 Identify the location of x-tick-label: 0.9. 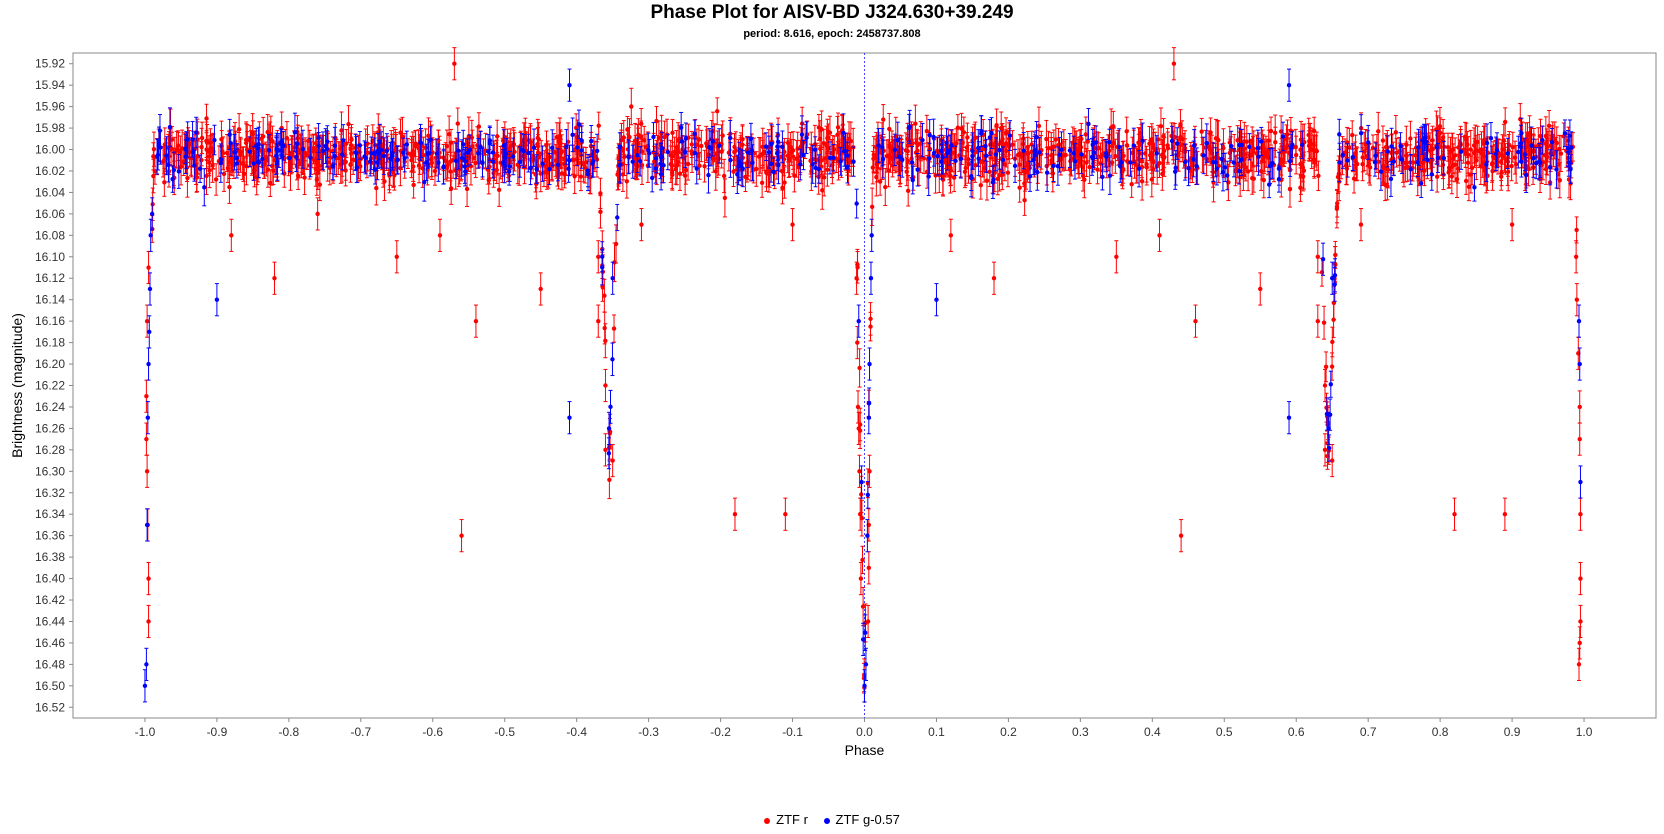
(1512, 732).